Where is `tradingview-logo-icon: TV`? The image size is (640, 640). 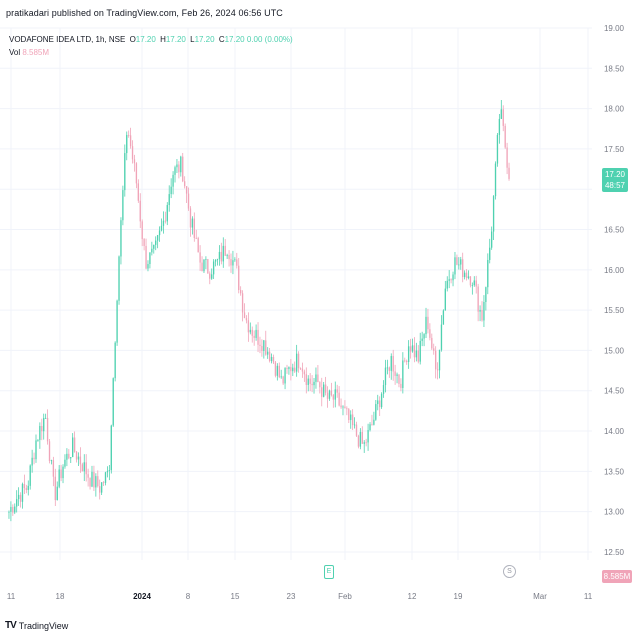
tradingview-logo-icon: TV is located at coordinates (11, 625).